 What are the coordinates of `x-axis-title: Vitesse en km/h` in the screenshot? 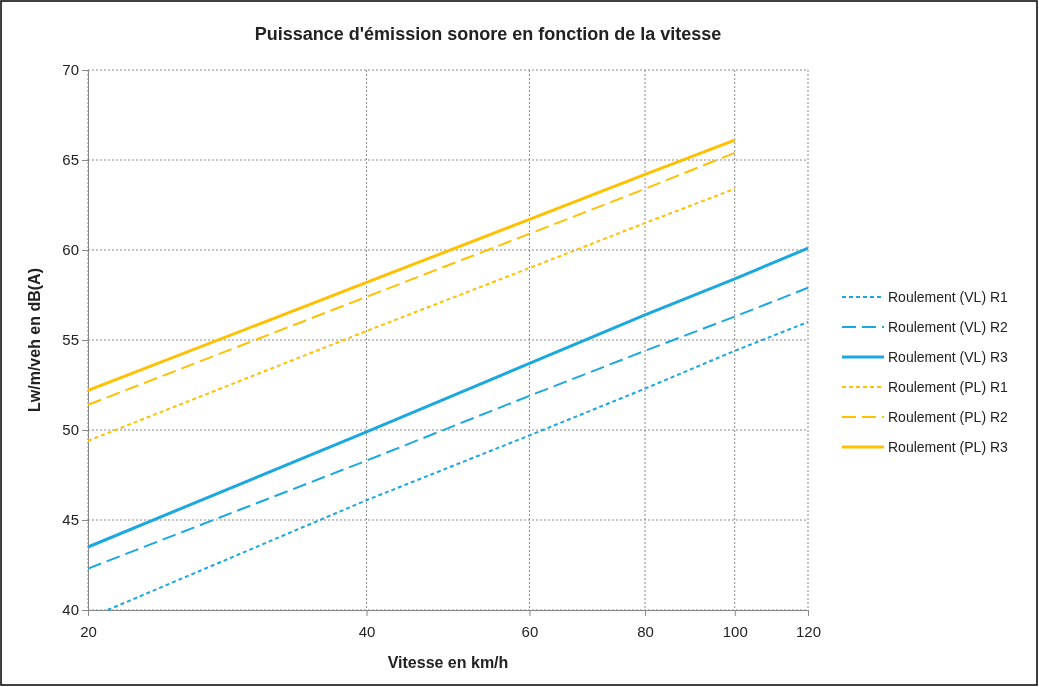 It's located at (448, 662).